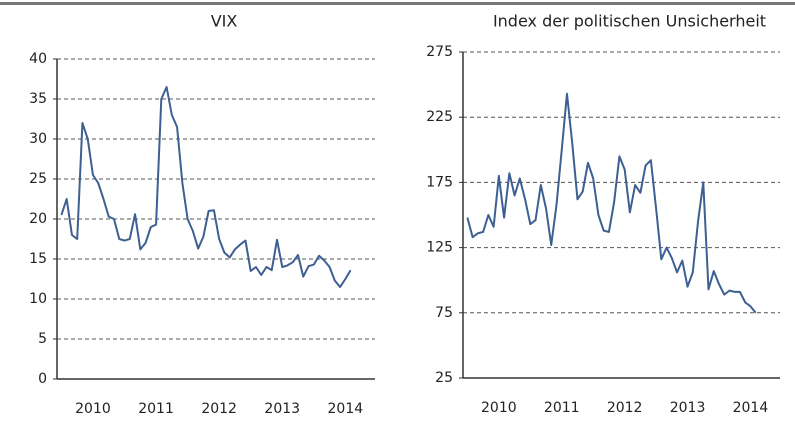 Image resolution: width=795 pixels, height=424 pixels. I want to click on y-tick-label: 20, so click(38, 219).